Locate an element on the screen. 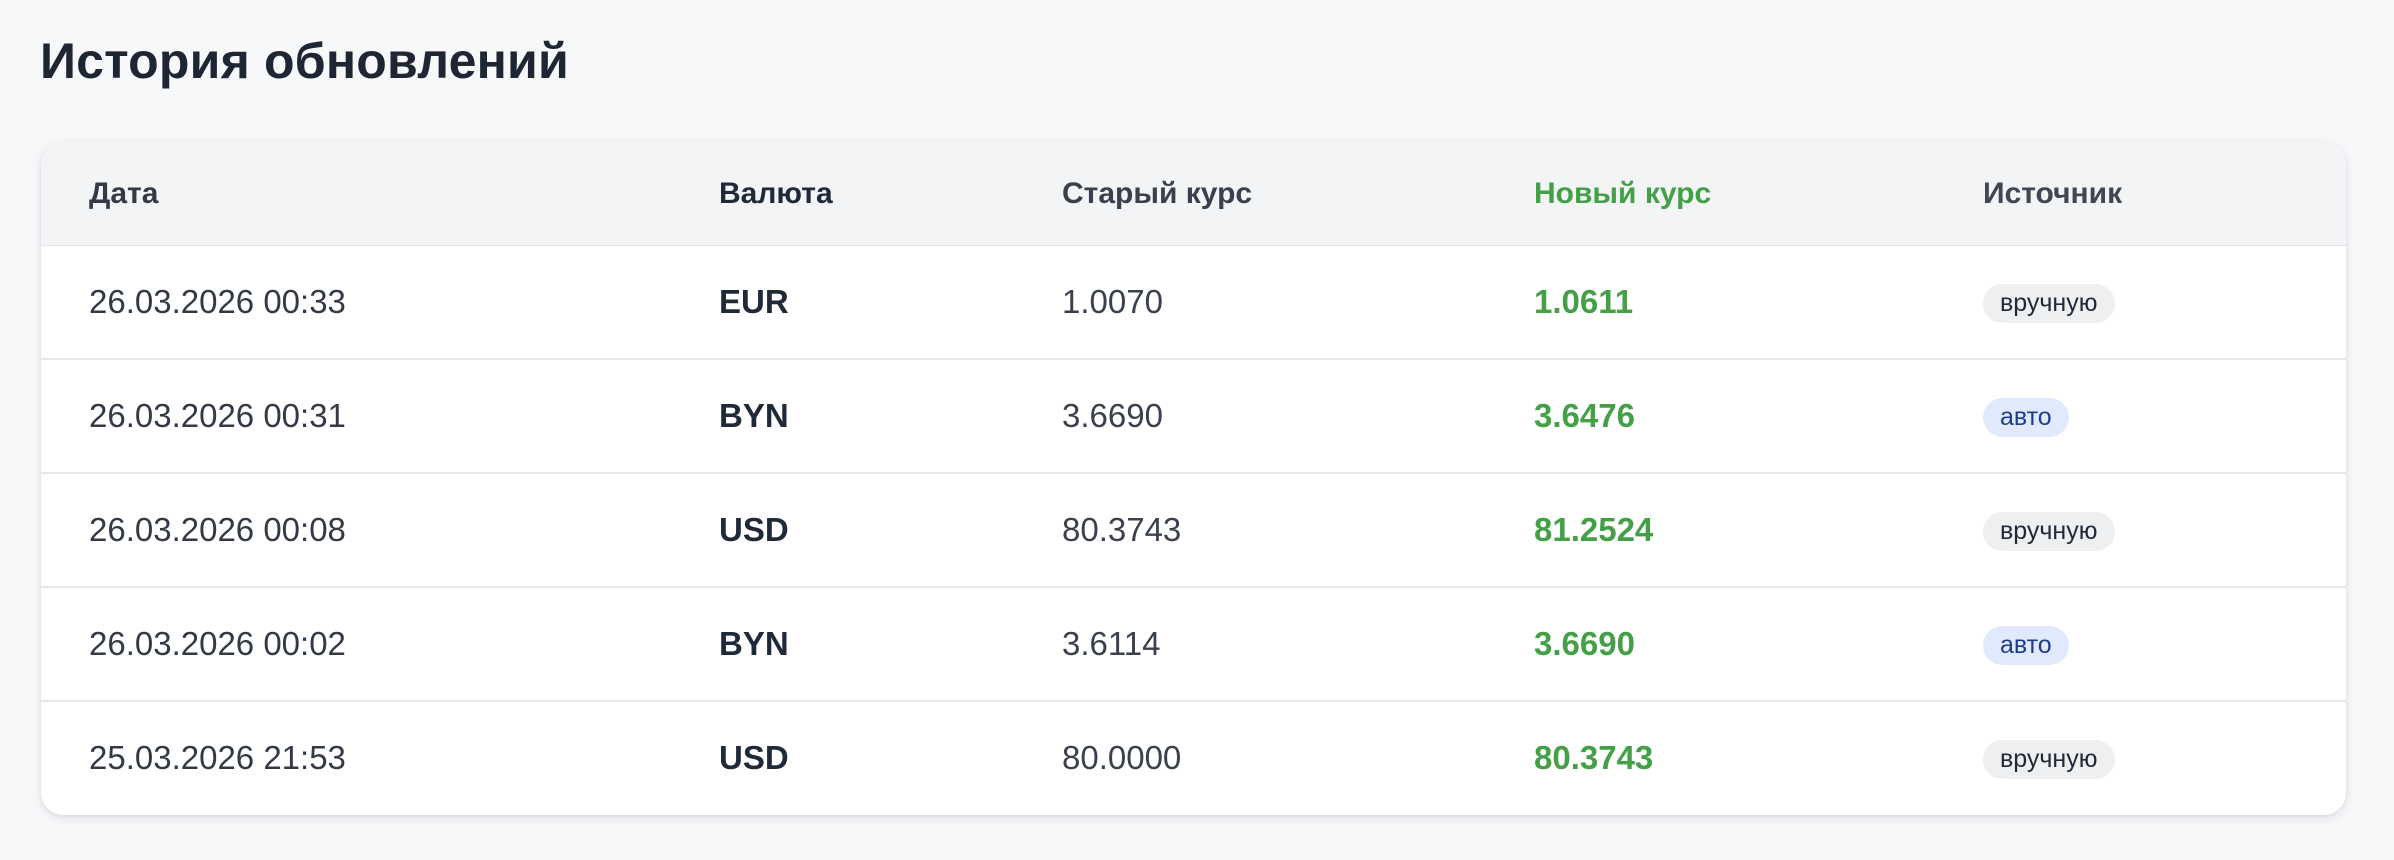 The height and width of the screenshot is (860, 2394). cell-old-rate: 80.3743 is located at coordinates (1122, 529).